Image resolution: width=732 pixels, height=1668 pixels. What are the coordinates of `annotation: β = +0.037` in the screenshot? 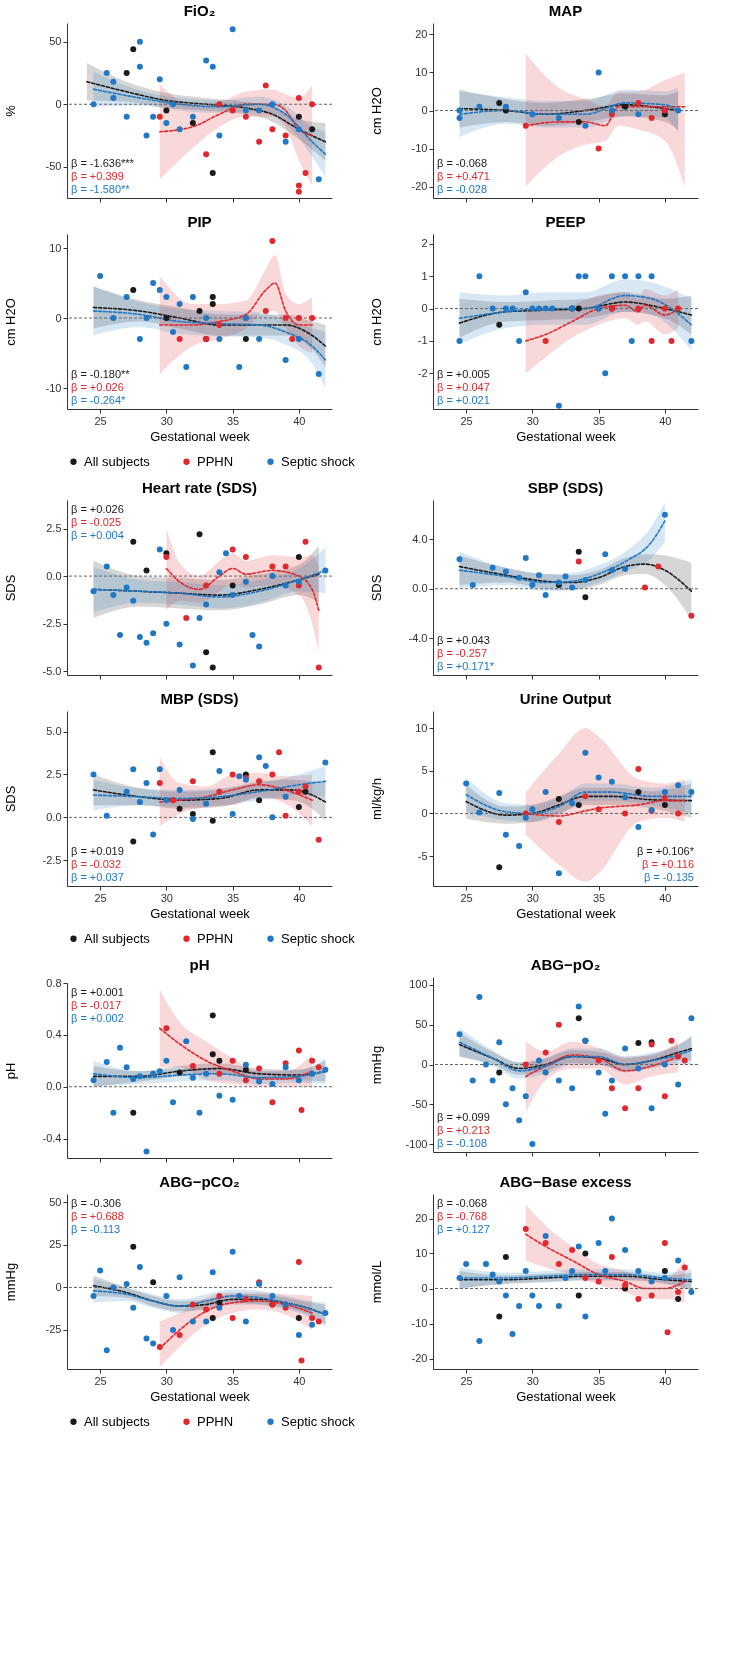 It's located at (97, 877).